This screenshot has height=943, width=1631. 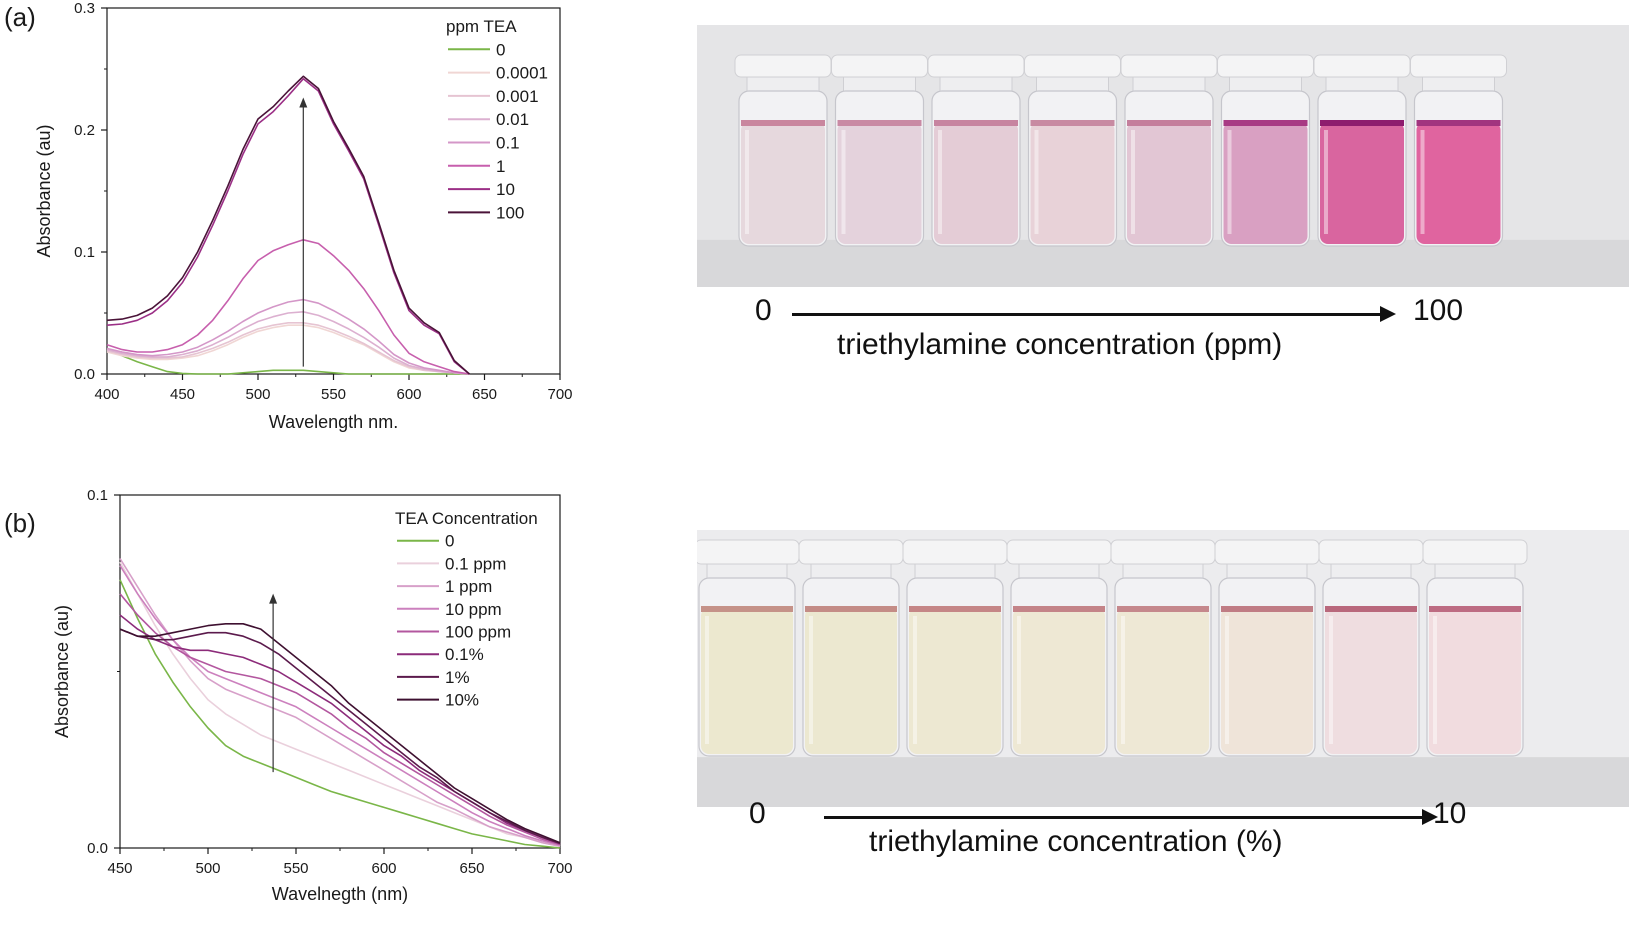 I want to click on x-axis-title-a: Wavelength nm., so click(x=333, y=422).